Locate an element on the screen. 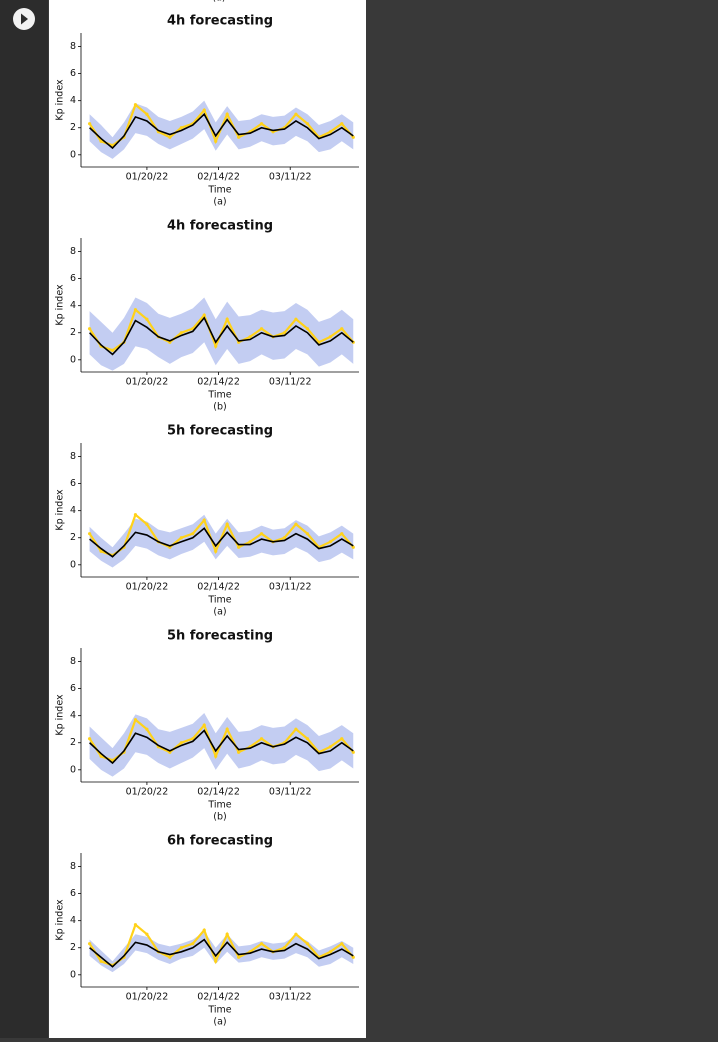 The width and height of the screenshot is (718, 1042). play-button is located at coordinates (24, 19).